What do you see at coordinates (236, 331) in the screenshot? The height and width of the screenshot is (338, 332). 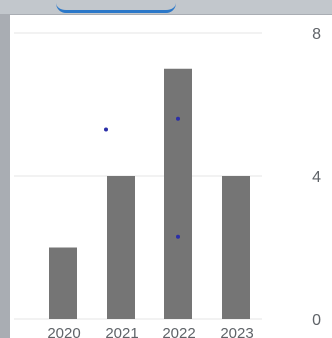 I see `x-tick-label-2023: 2023` at bounding box center [236, 331].